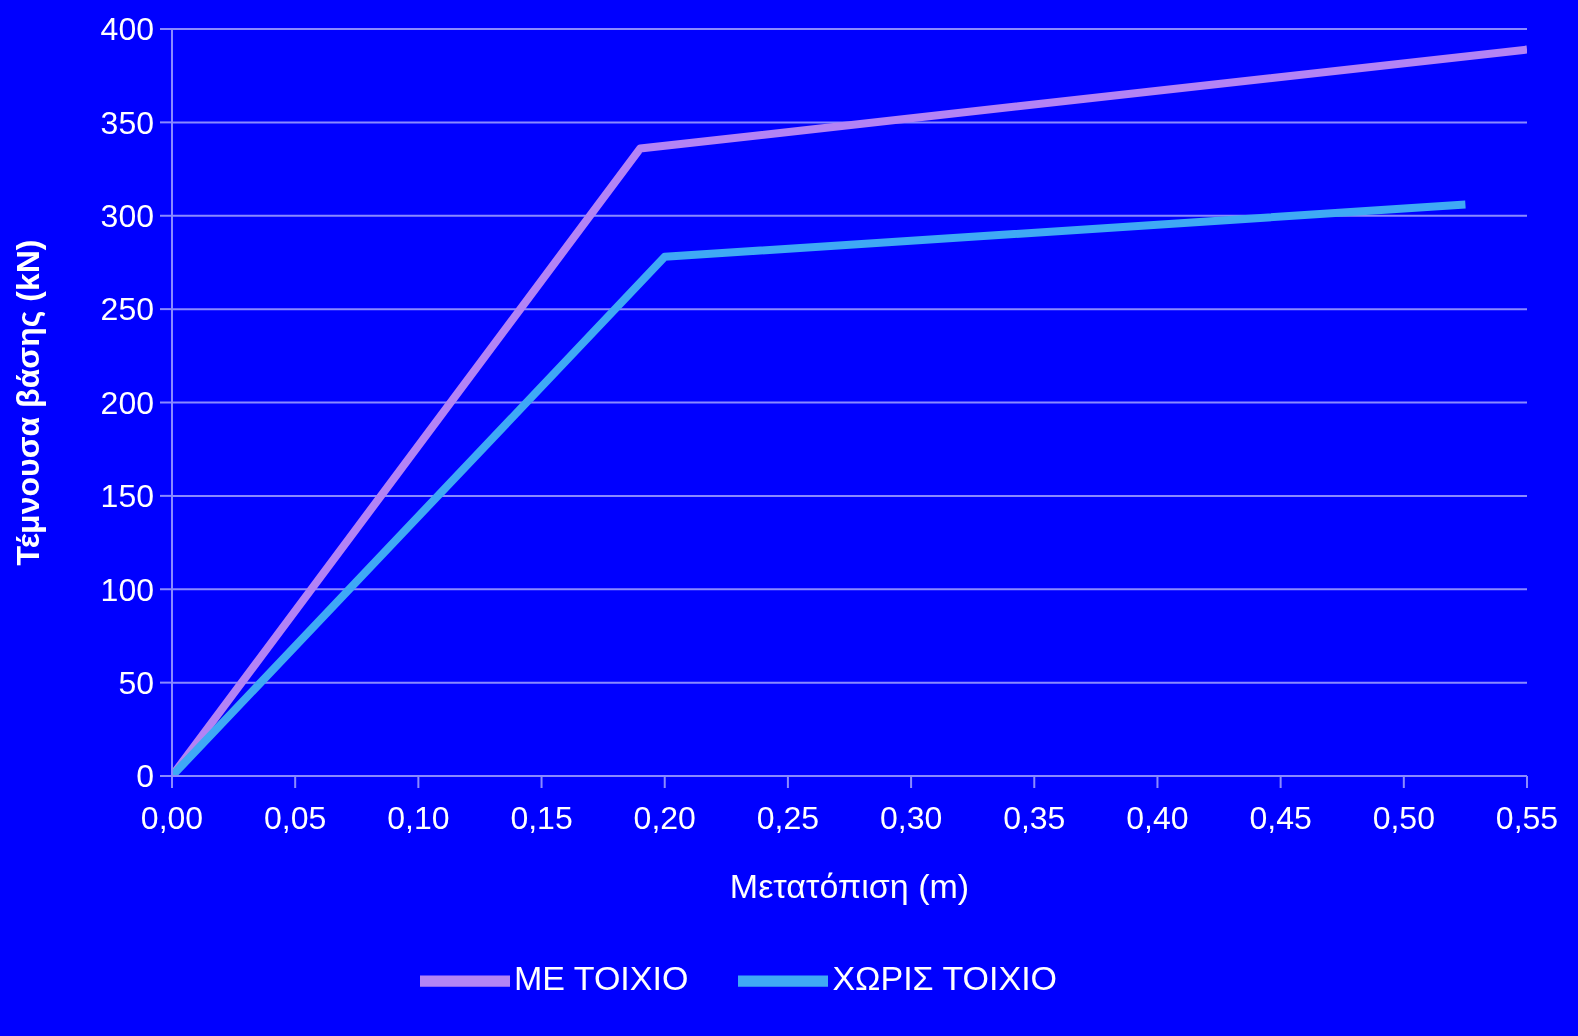  Describe the element at coordinates (127, 216) in the screenshot. I see `y-tick-label: 300` at that location.